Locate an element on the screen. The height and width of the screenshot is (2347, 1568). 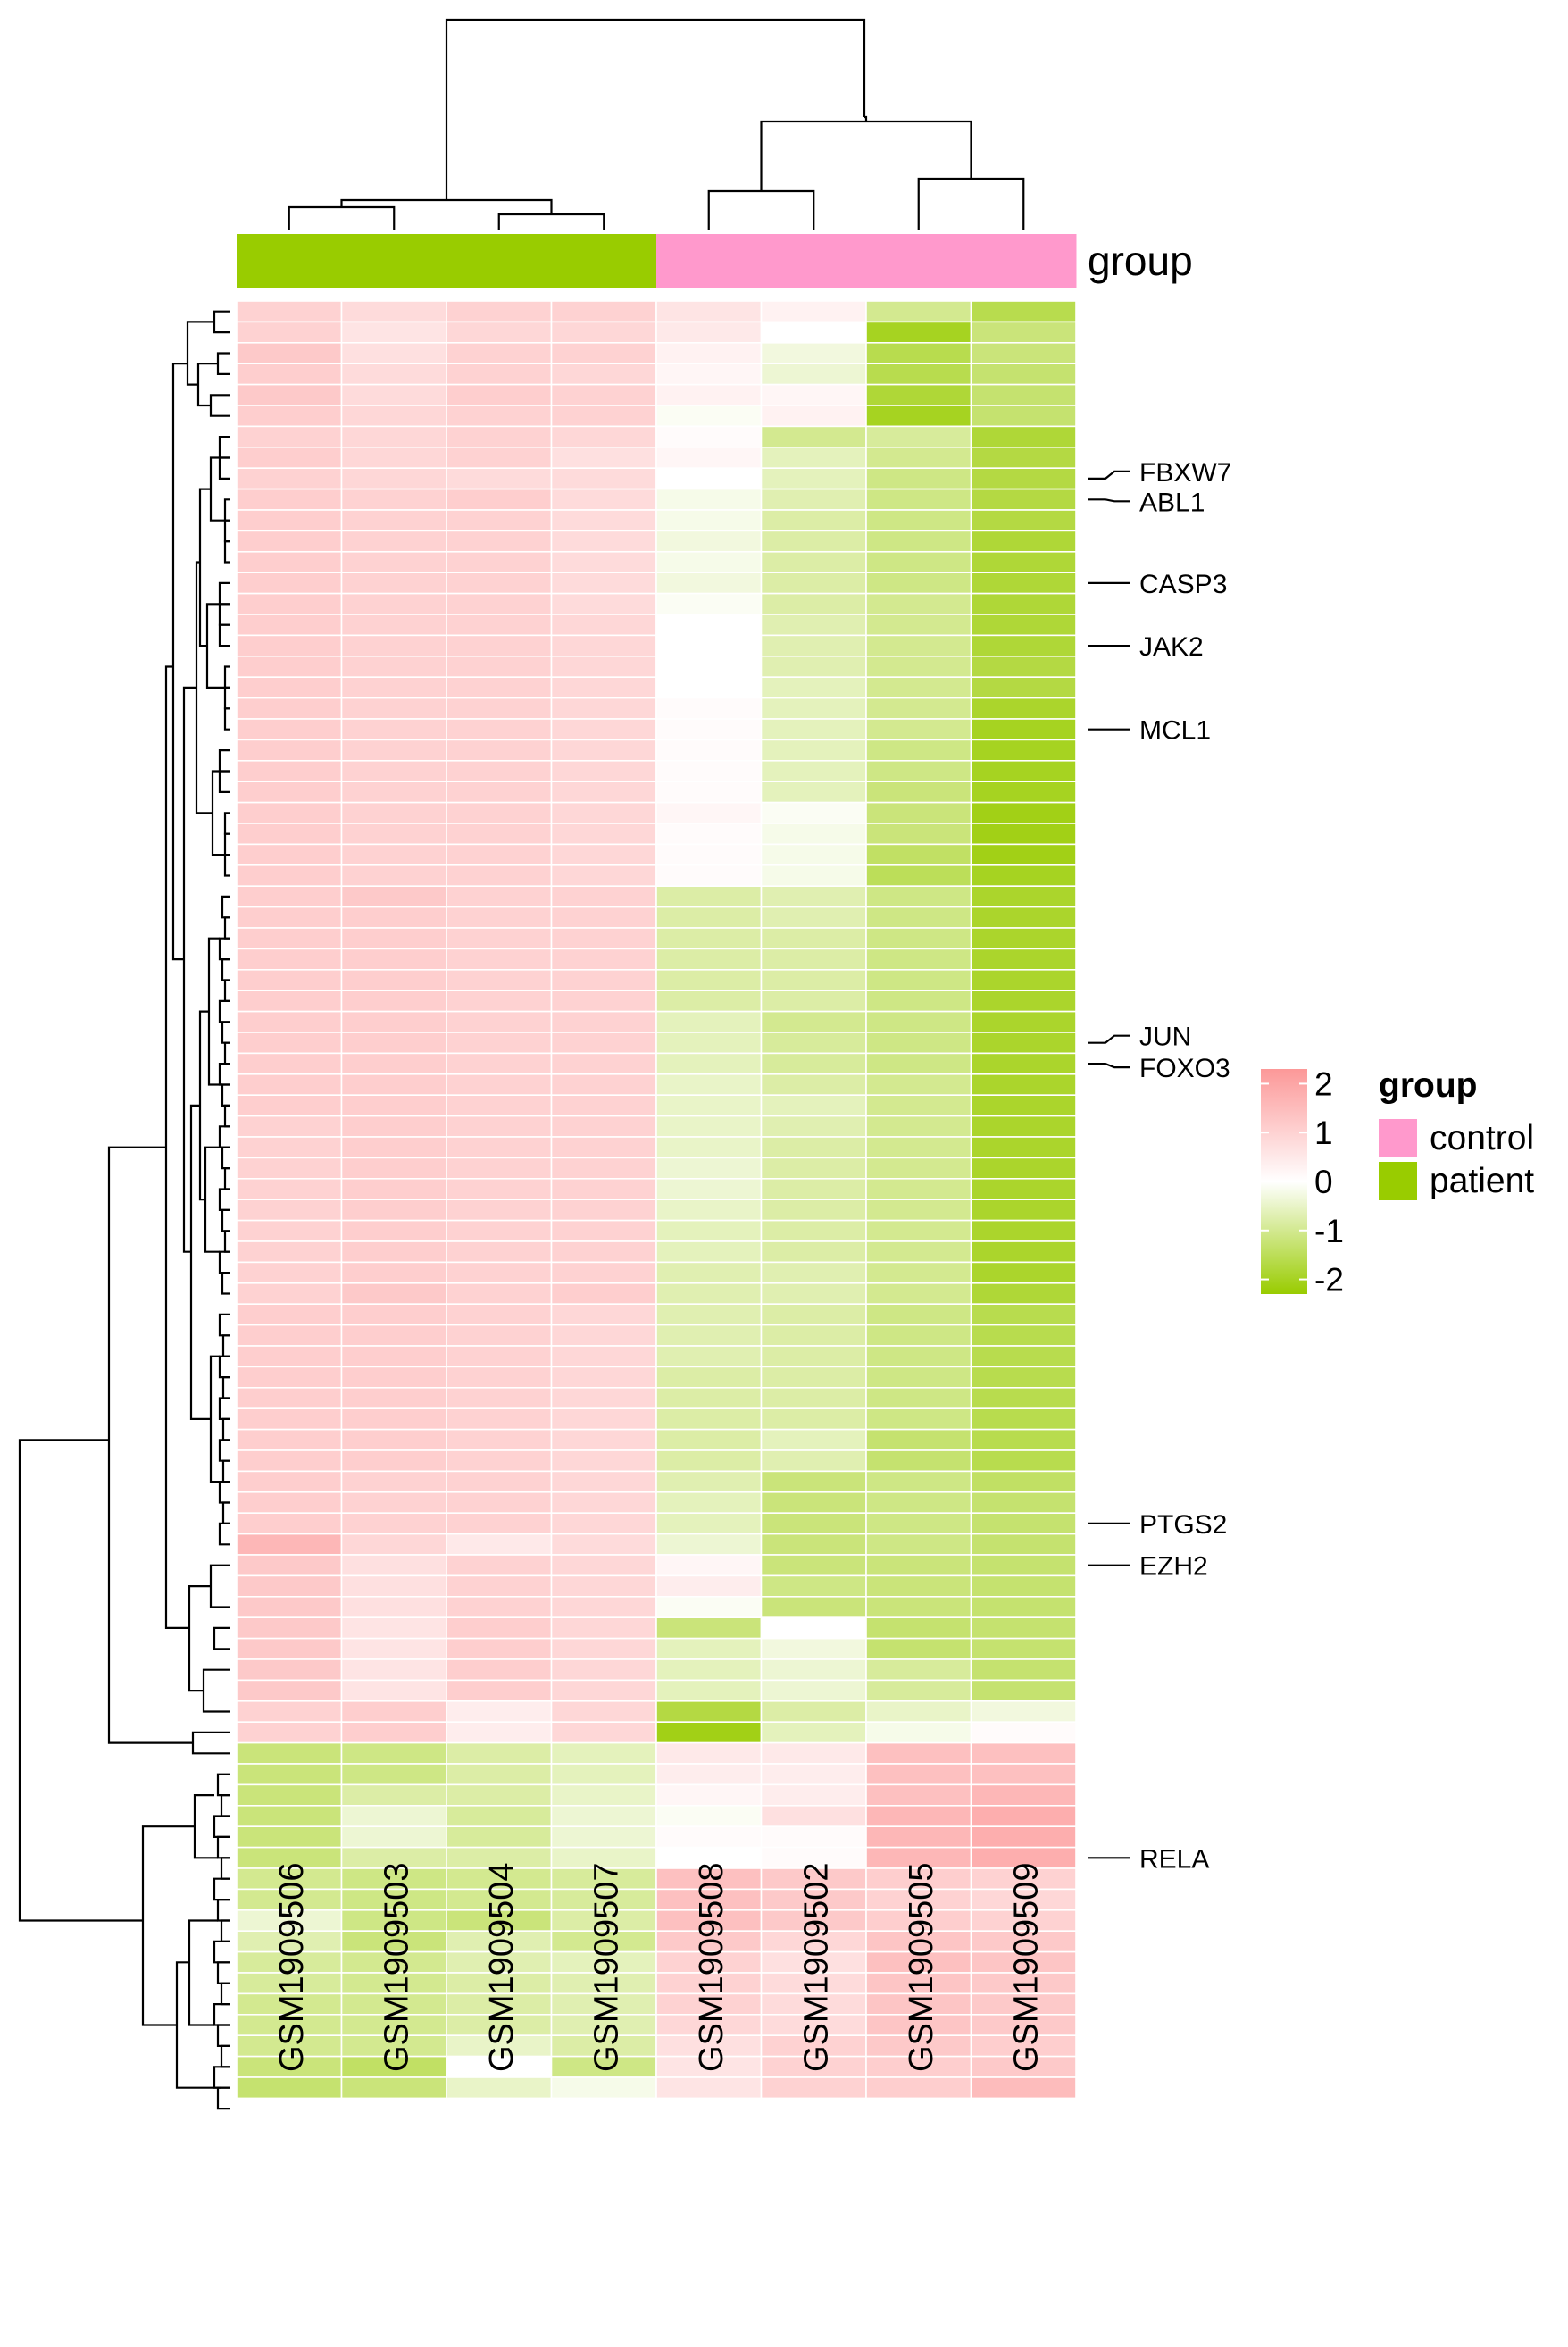
heatmap-cell-r7-c4 is located at coordinates (709, 457).